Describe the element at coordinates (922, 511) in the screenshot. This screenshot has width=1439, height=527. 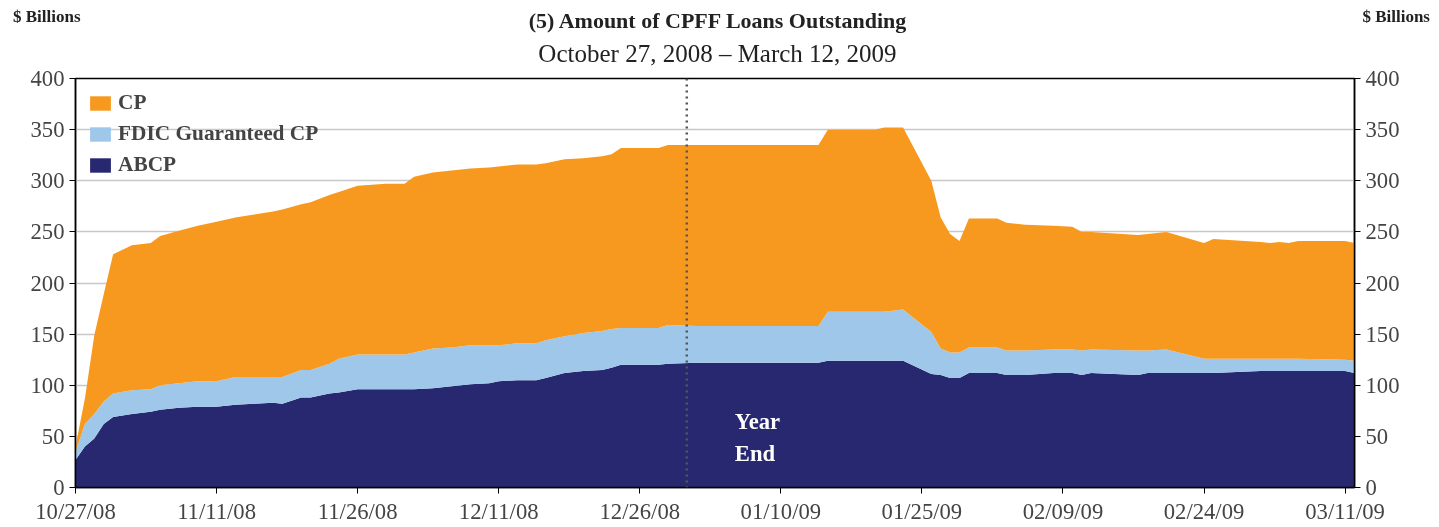
I see `x-tick-label: 01/25/09` at that location.